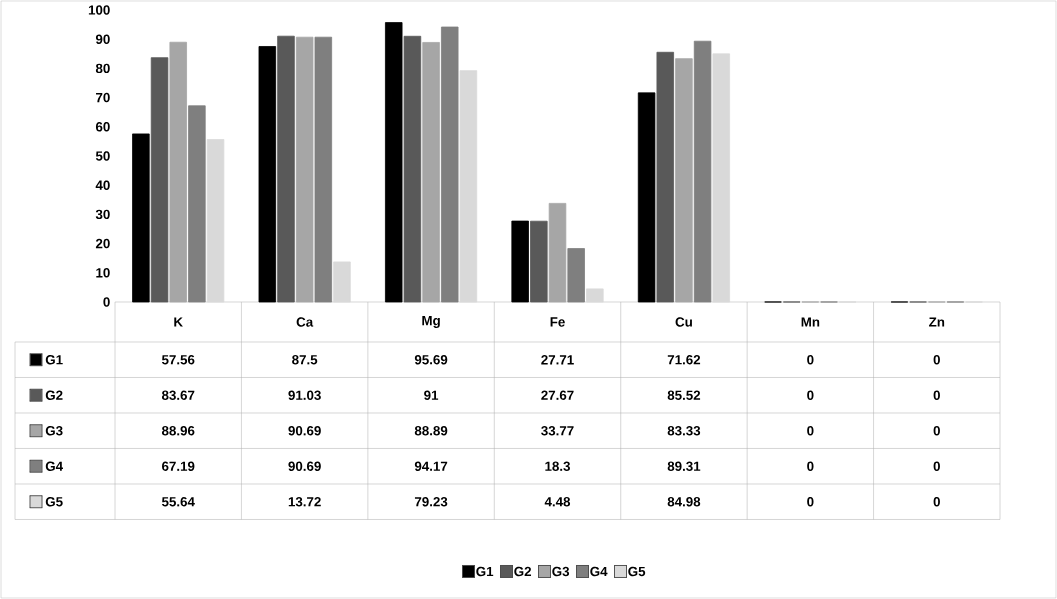 The width and height of the screenshot is (1057, 599). I want to click on x-tick-label: Ca, so click(305, 322).